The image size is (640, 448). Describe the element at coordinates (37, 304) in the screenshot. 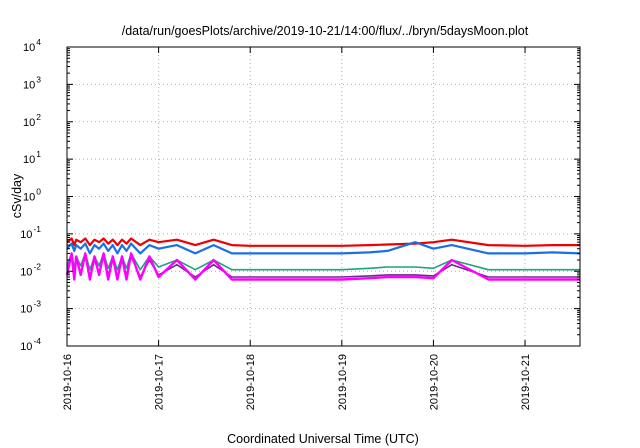

I see `y-tick-exponent: -3` at that location.